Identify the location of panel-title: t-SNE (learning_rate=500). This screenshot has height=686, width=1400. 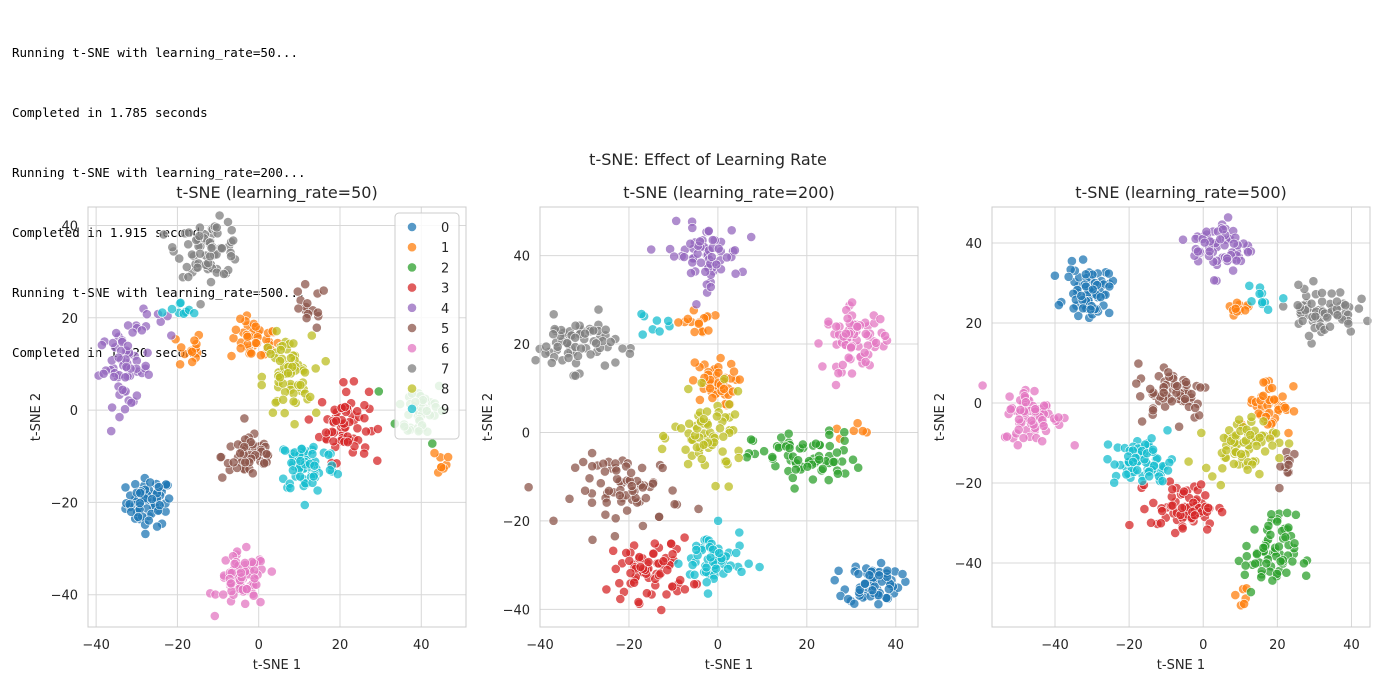
(1181, 193).